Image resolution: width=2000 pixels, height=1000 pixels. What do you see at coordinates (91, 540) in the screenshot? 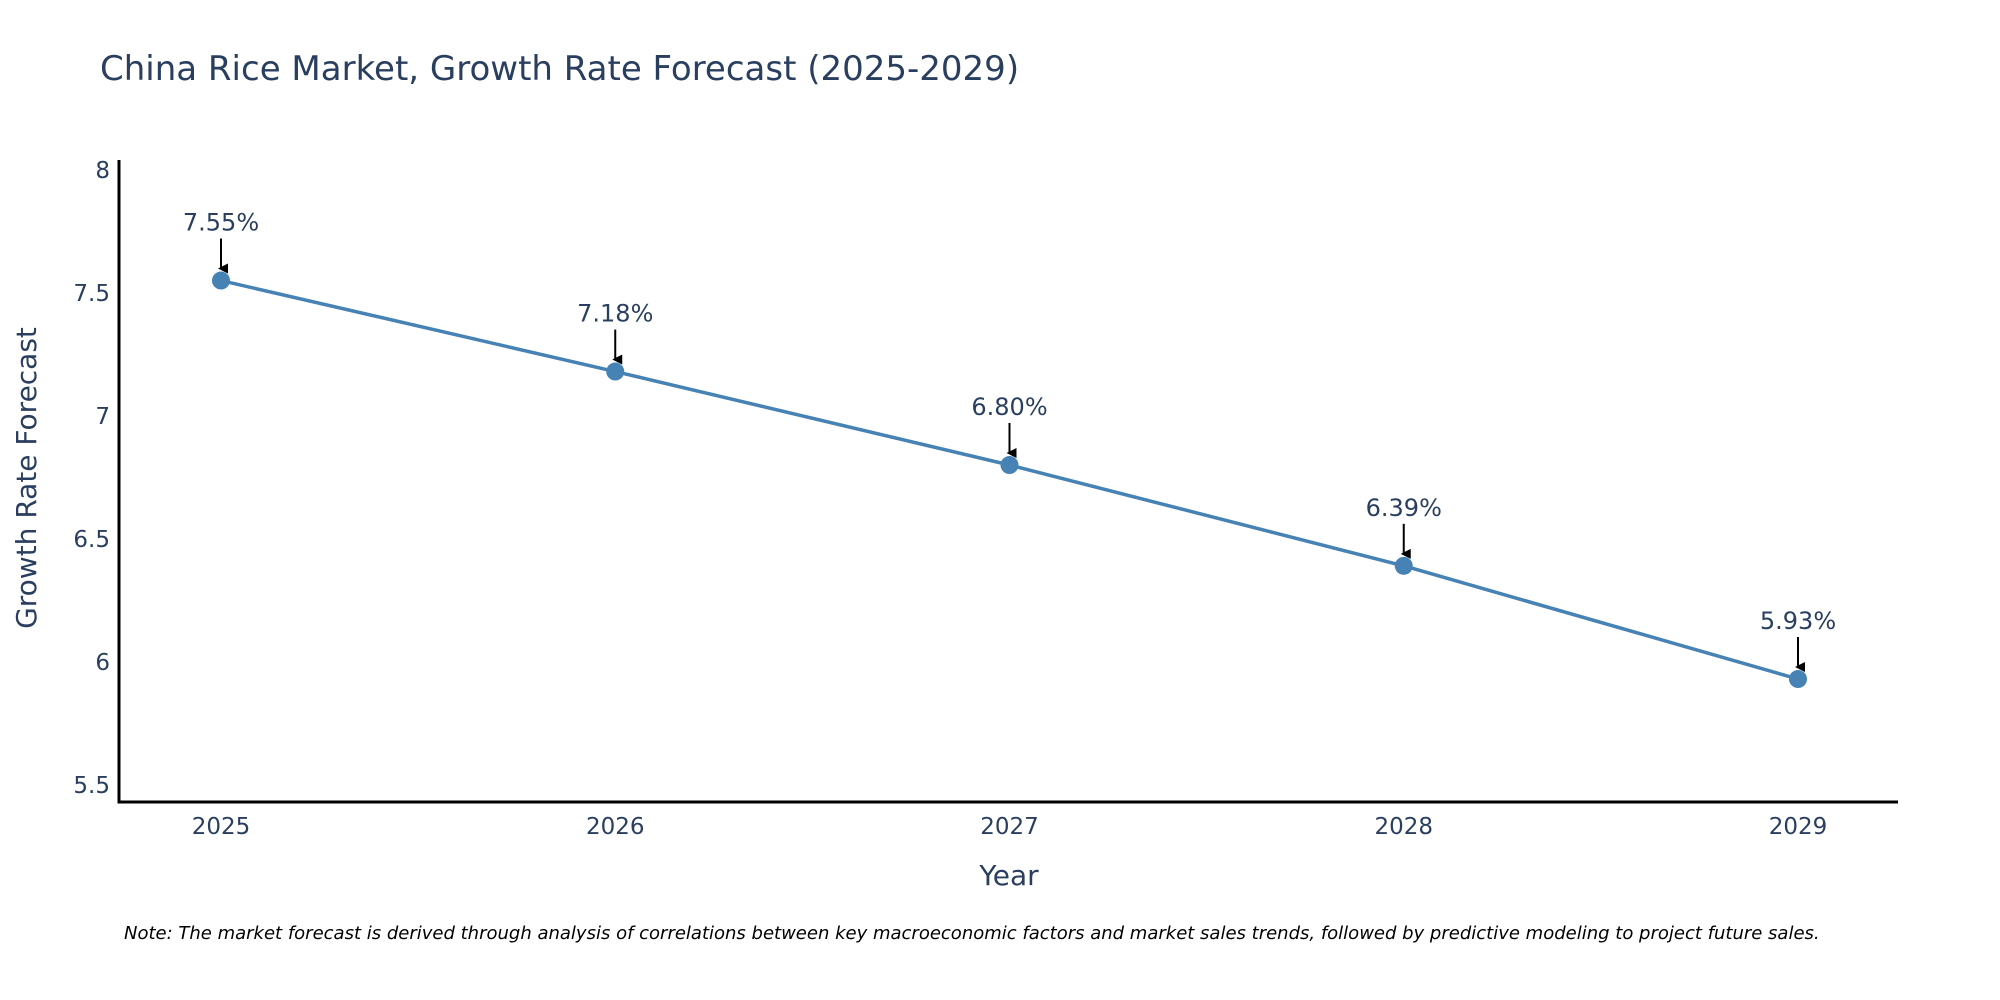
I see `y-tick-label-6.5: 6.5` at bounding box center [91, 540].